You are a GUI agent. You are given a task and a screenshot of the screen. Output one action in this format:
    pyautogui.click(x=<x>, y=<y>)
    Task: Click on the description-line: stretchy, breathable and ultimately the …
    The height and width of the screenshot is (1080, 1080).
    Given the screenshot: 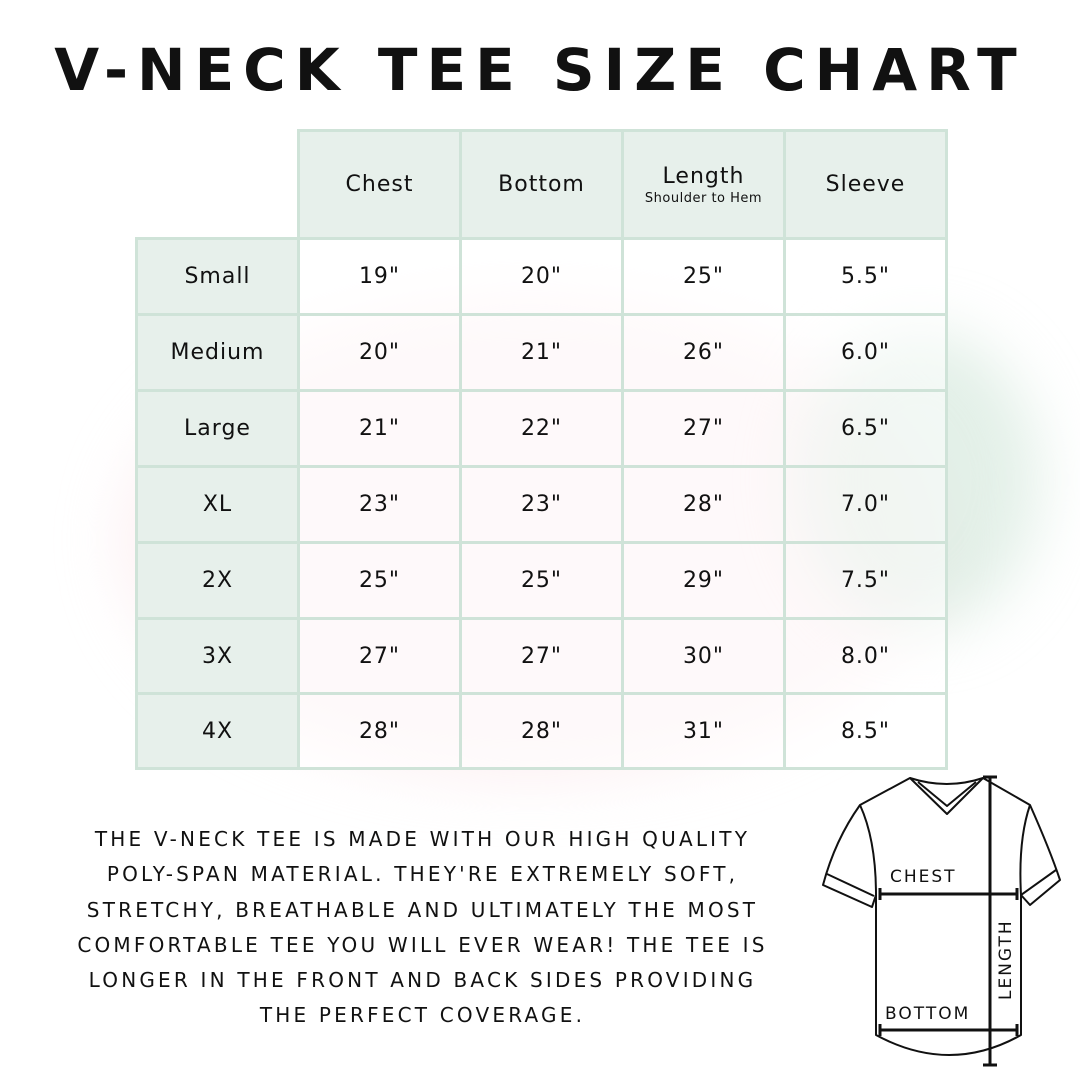 What is the action you would take?
    pyautogui.click(x=422, y=909)
    